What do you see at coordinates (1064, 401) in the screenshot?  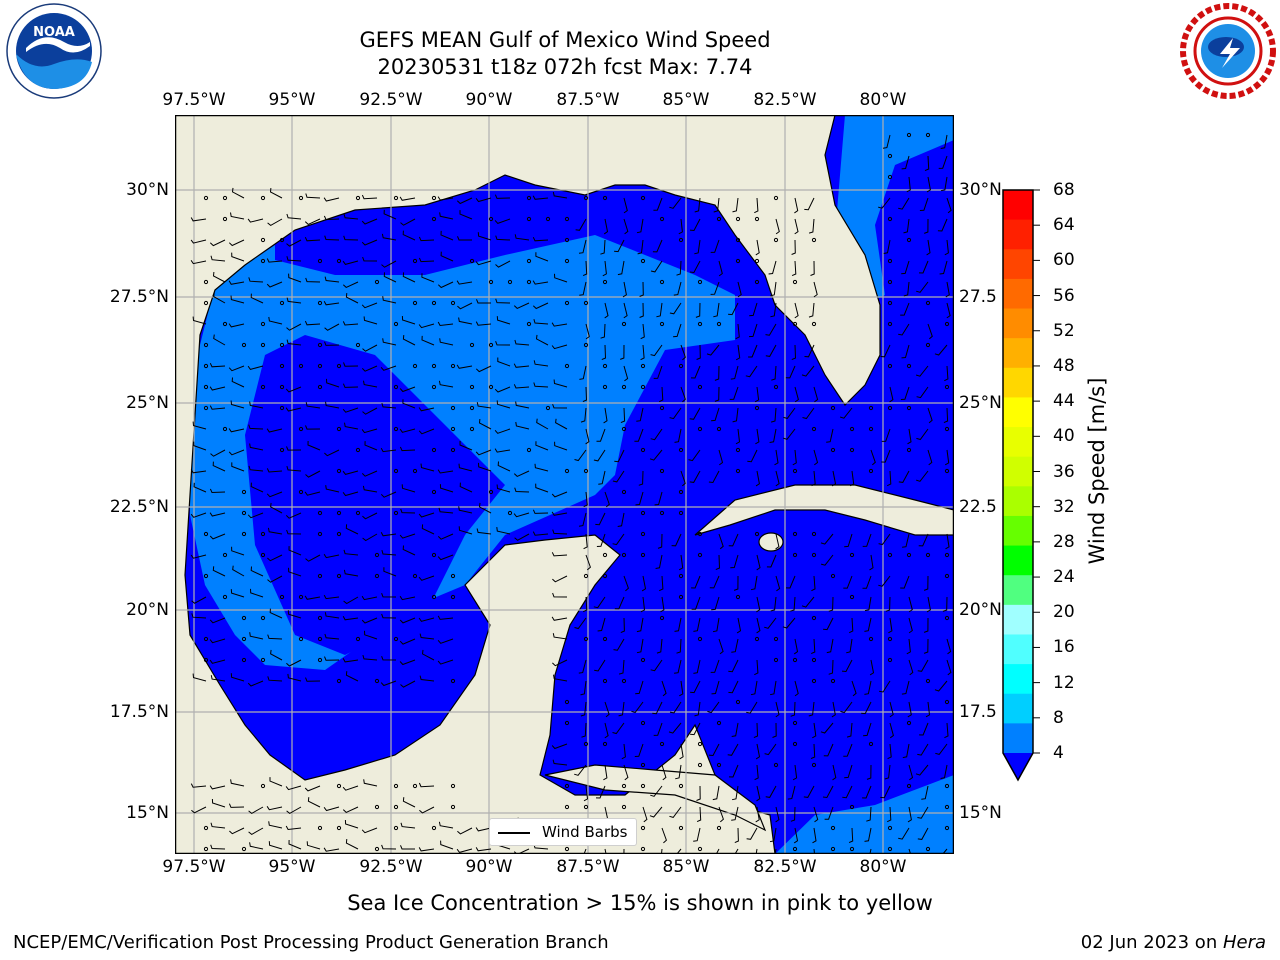 I see `colorbar-tick-label: 44` at bounding box center [1064, 401].